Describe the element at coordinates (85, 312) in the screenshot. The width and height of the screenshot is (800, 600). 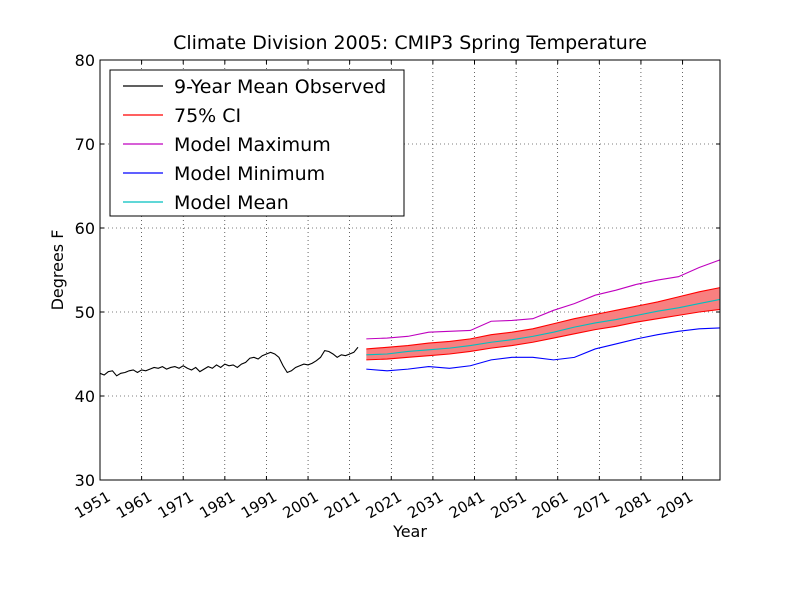
I see `y-tick-label-2: 50` at that location.